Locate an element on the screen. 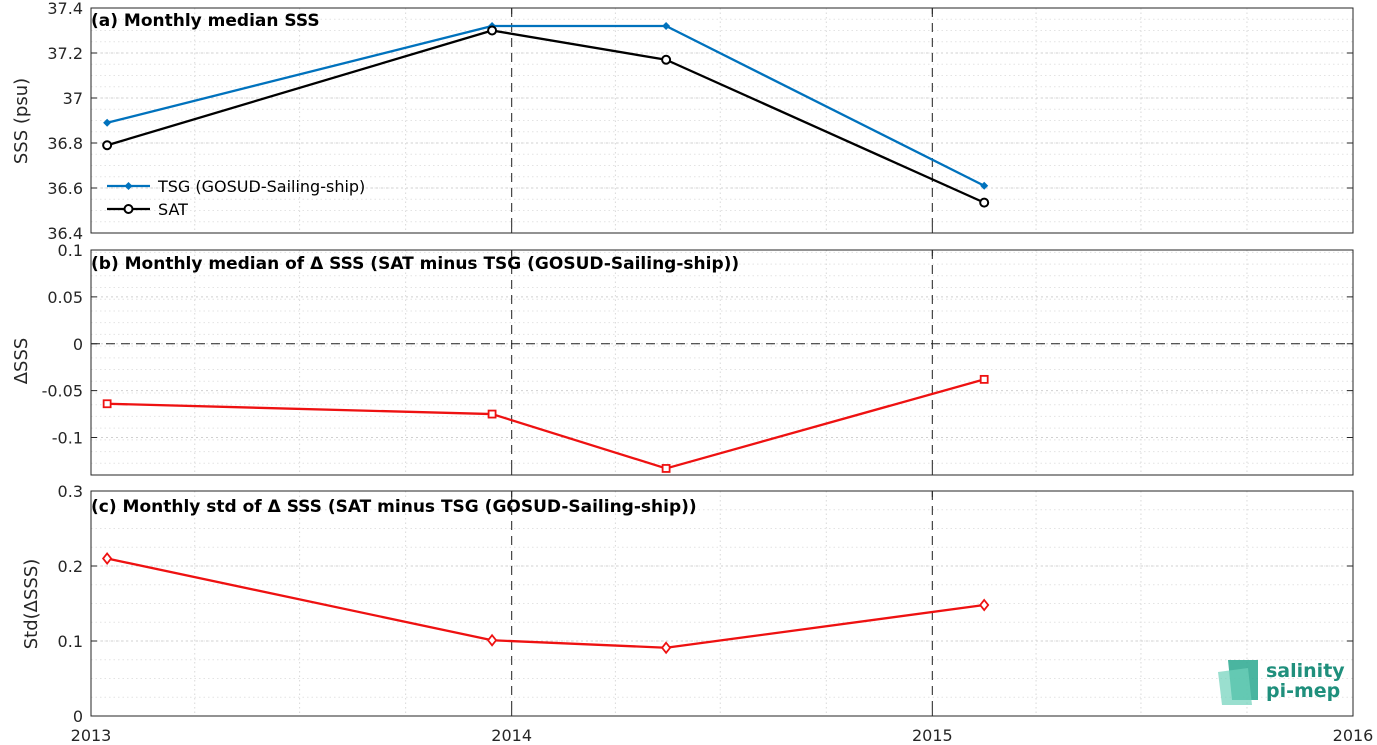 The image size is (1377, 745). x-tick-label: 2013 is located at coordinates (91, 735).